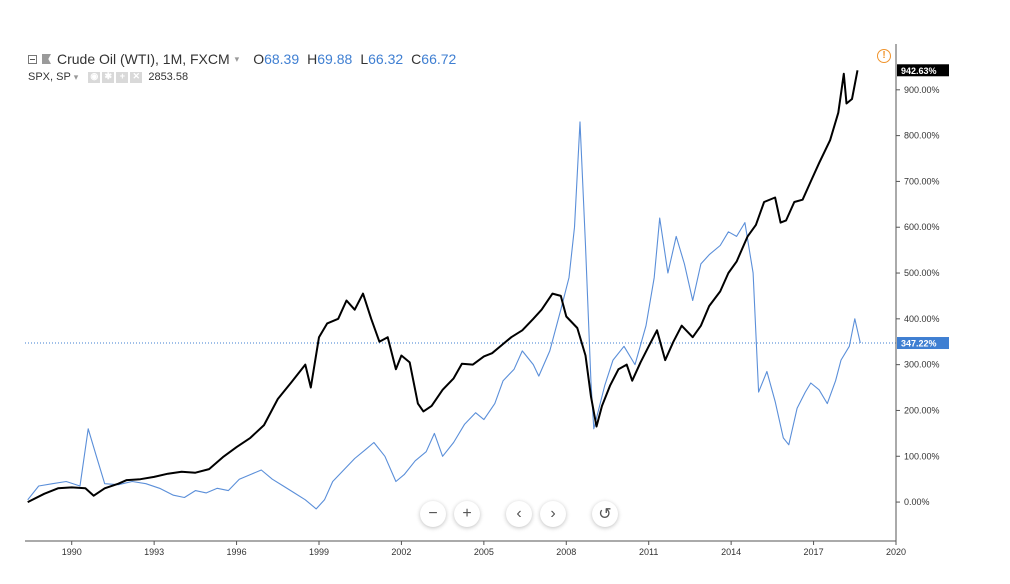 This screenshot has width=1010, height=584. What do you see at coordinates (46, 59) in the screenshot?
I see `flag-icon` at bounding box center [46, 59].